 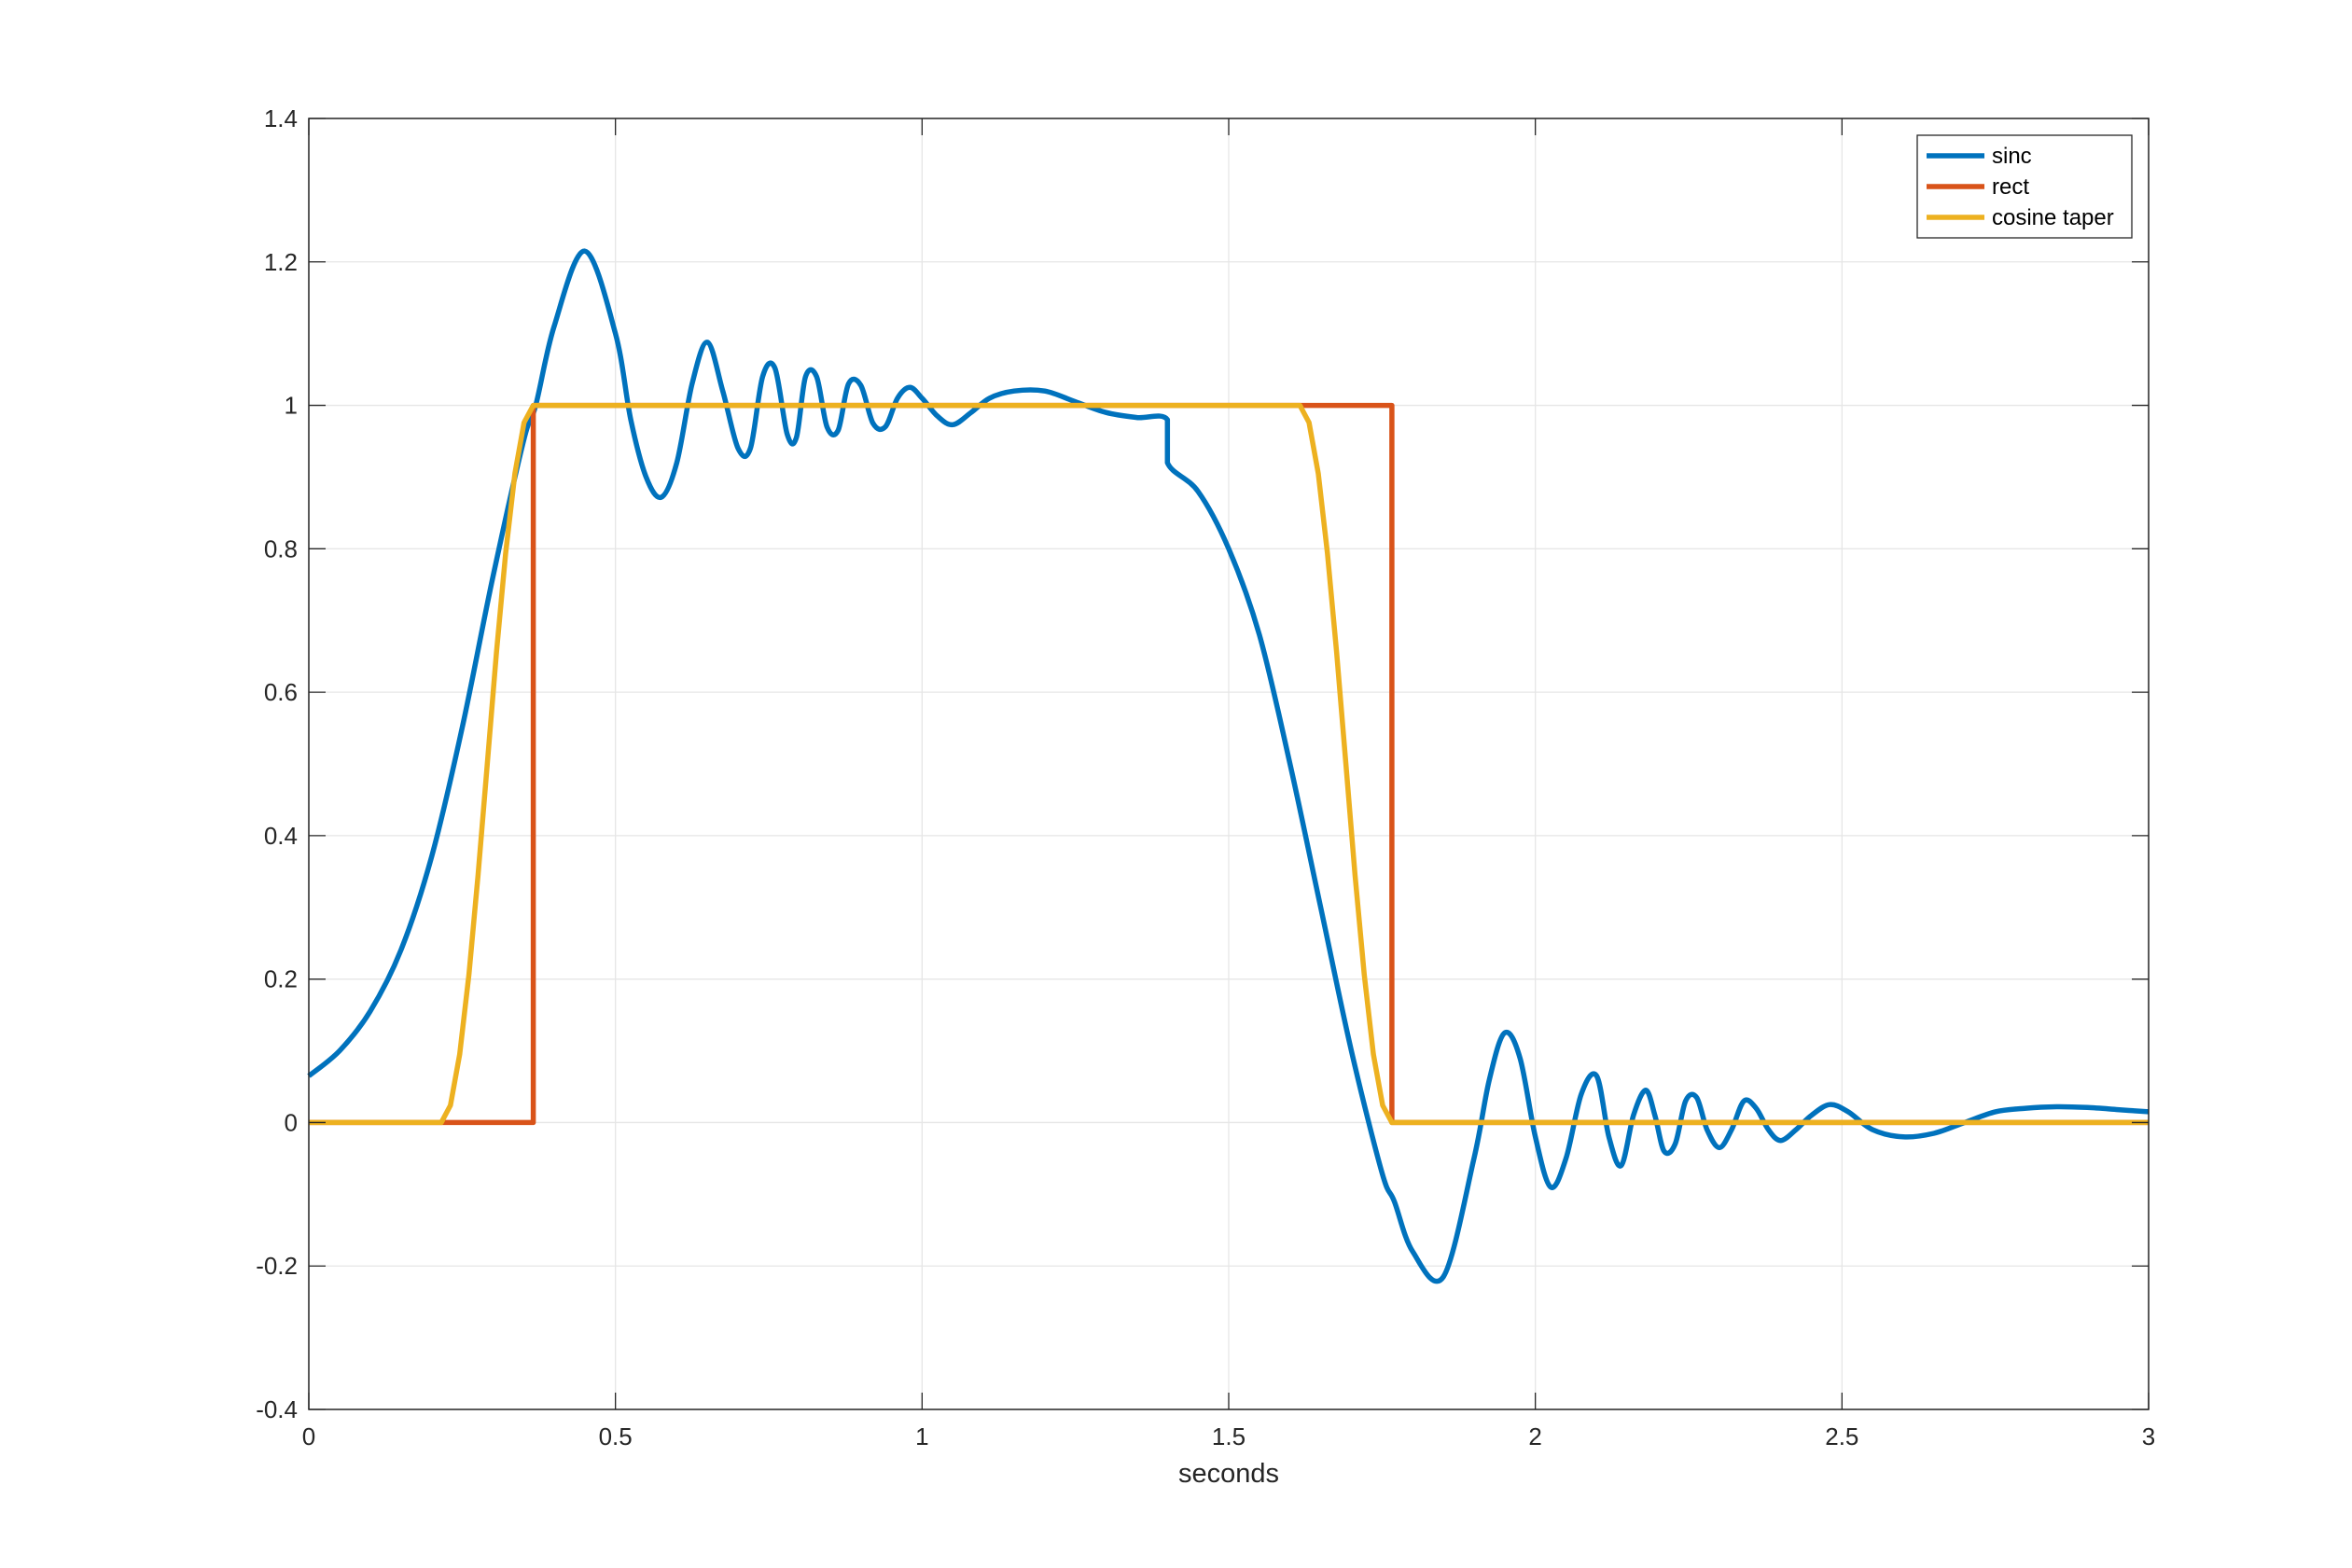 What do you see at coordinates (281, 979) in the screenshot?
I see `y-tick-label: 0.2` at bounding box center [281, 979].